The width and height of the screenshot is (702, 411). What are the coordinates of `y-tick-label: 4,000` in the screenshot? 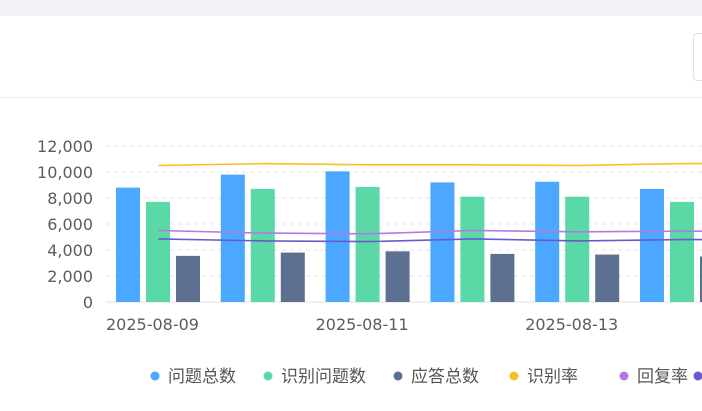 It's located at (70, 250).